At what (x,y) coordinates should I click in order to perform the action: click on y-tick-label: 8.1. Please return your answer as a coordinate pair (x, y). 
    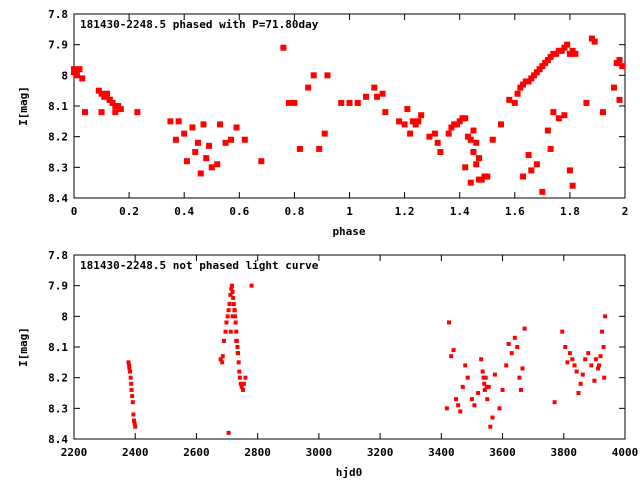
    Looking at the image, I should click on (58, 347).